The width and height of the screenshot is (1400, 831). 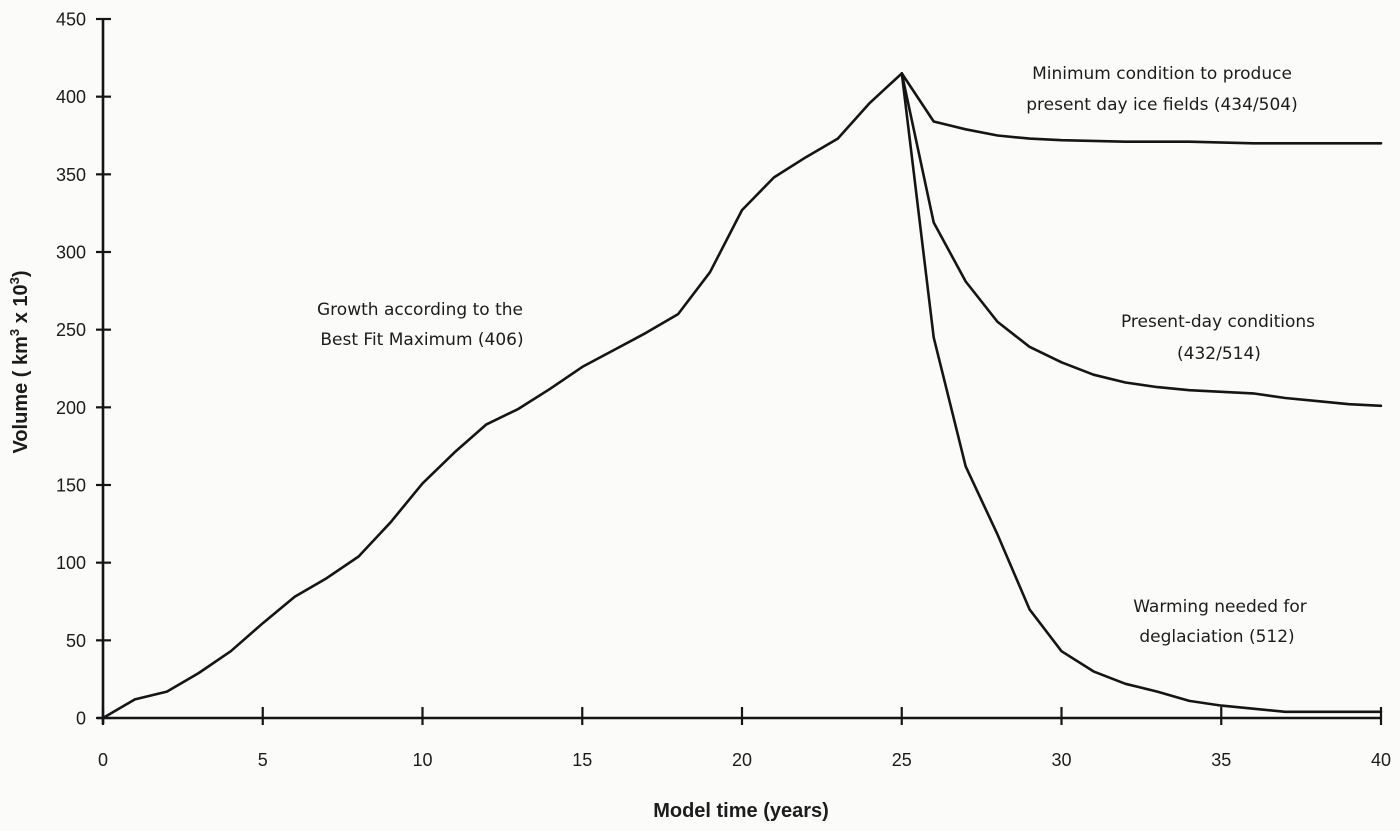 I want to click on y-tick-label: 250, so click(x=71, y=330).